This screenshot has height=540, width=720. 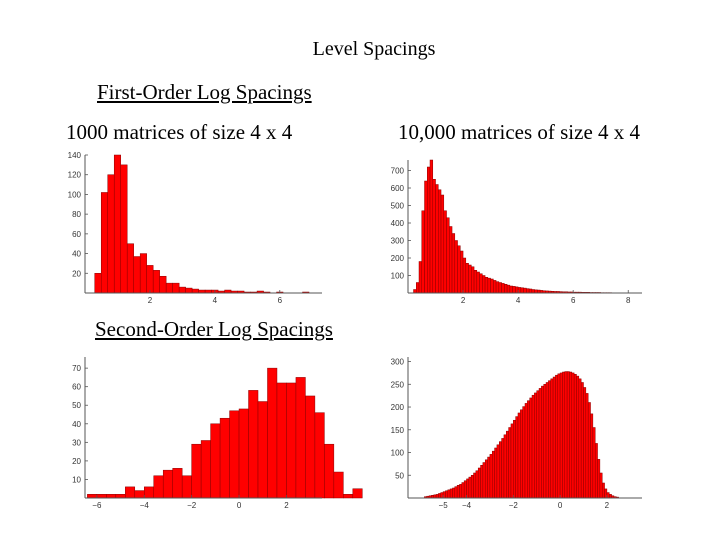 What do you see at coordinates (179, 132) in the screenshot?
I see `left-column-heading: 1000 matrices of size 4 x 4` at bounding box center [179, 132].